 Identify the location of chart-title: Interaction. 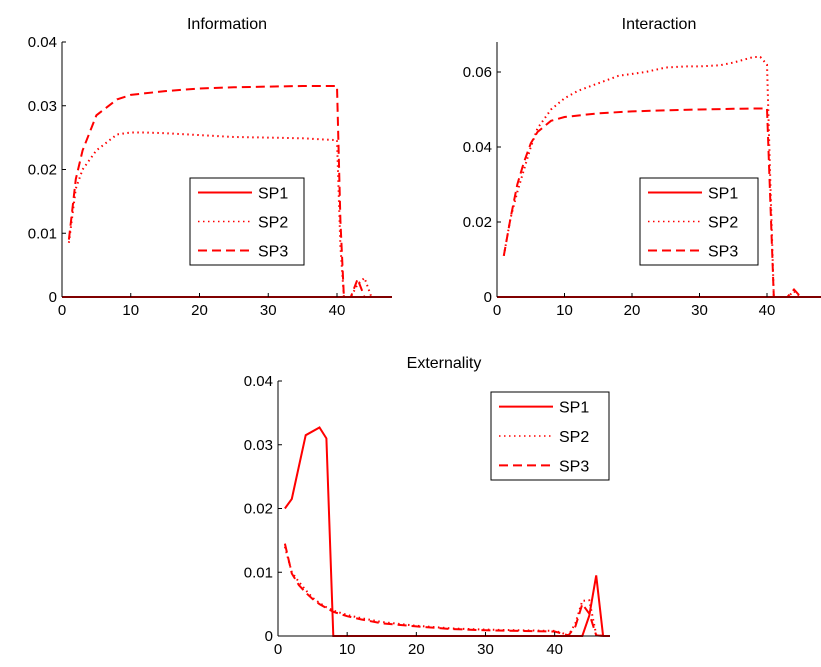
(659, 24).